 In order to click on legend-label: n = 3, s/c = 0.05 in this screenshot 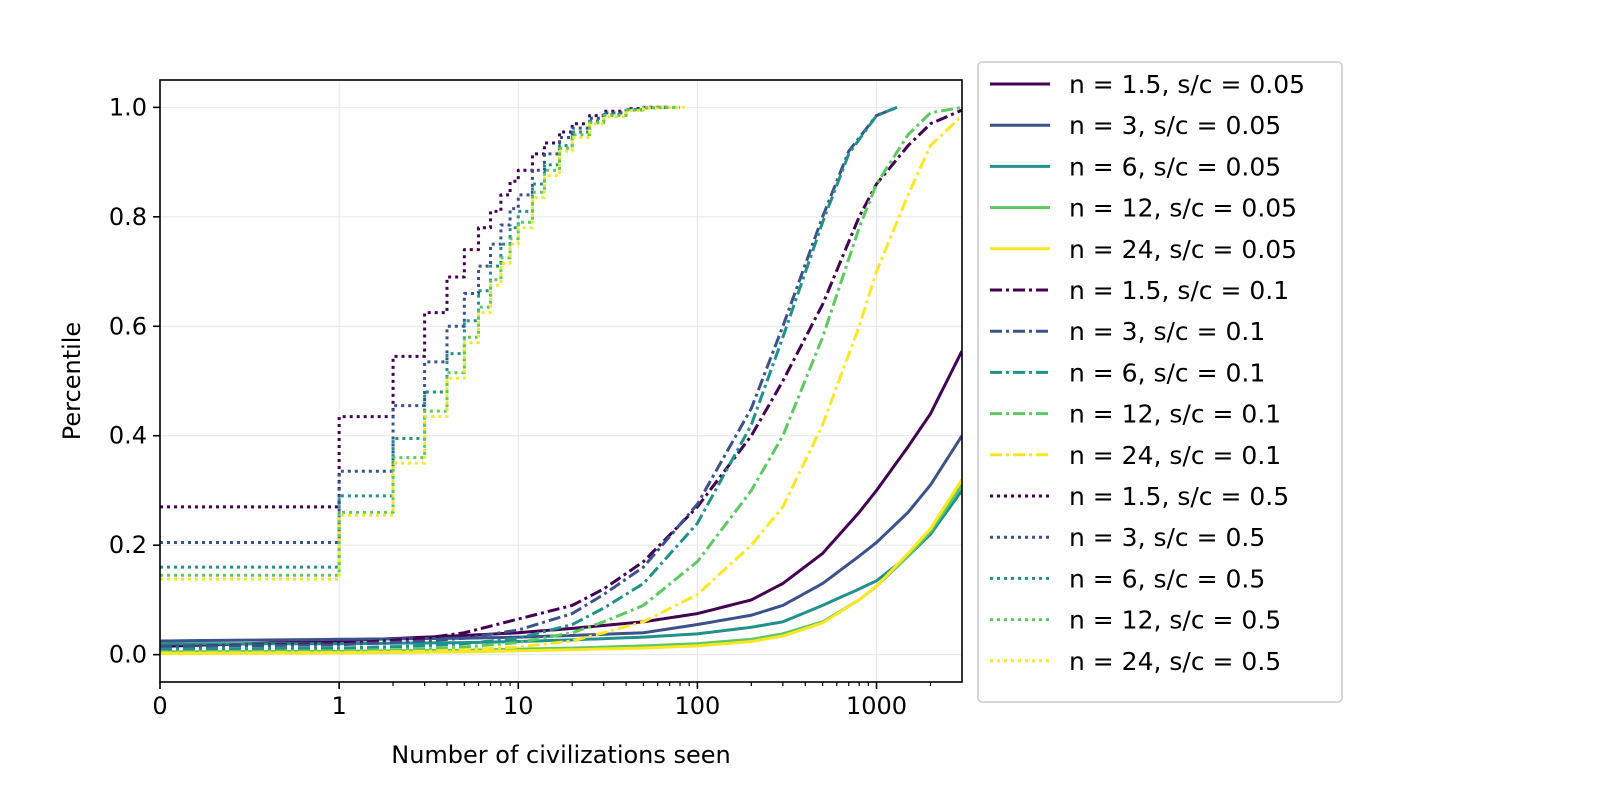, I will do `click(1175, 125)`.